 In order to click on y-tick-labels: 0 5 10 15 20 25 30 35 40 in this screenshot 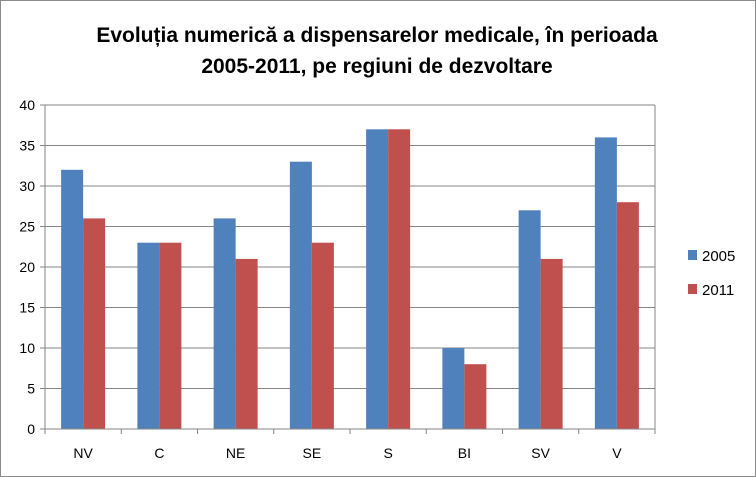, I will do `click(27, 267)`.